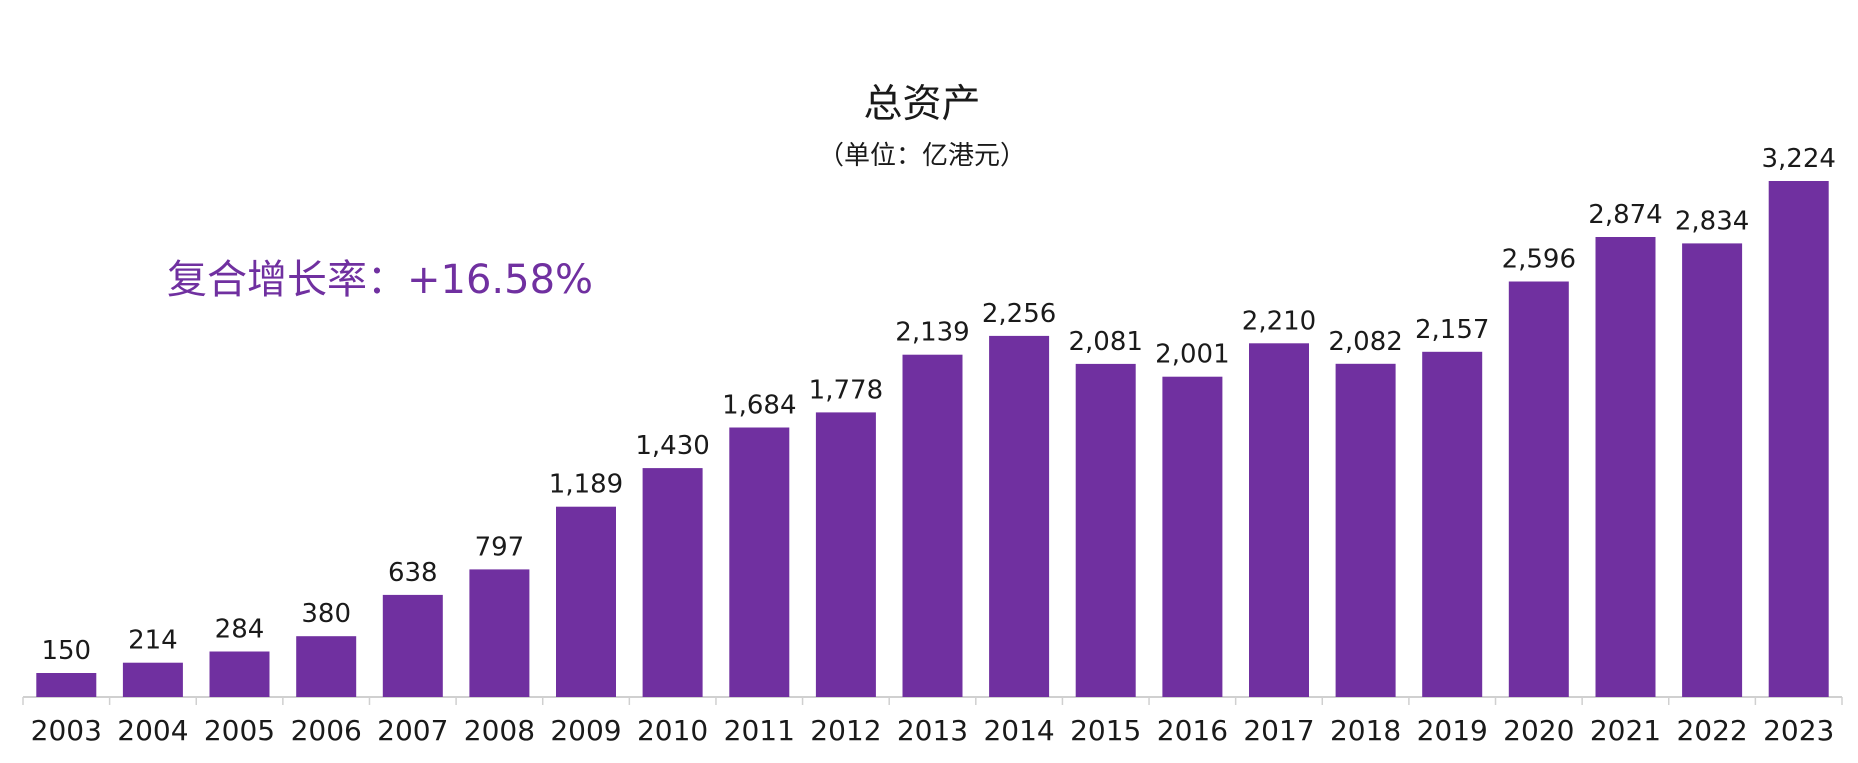 This screenshot has height=763, width=1858. Describe the element at coordinates (1105, 342) in the screenshot. I see `value-label-2015: 2,081` at that location.